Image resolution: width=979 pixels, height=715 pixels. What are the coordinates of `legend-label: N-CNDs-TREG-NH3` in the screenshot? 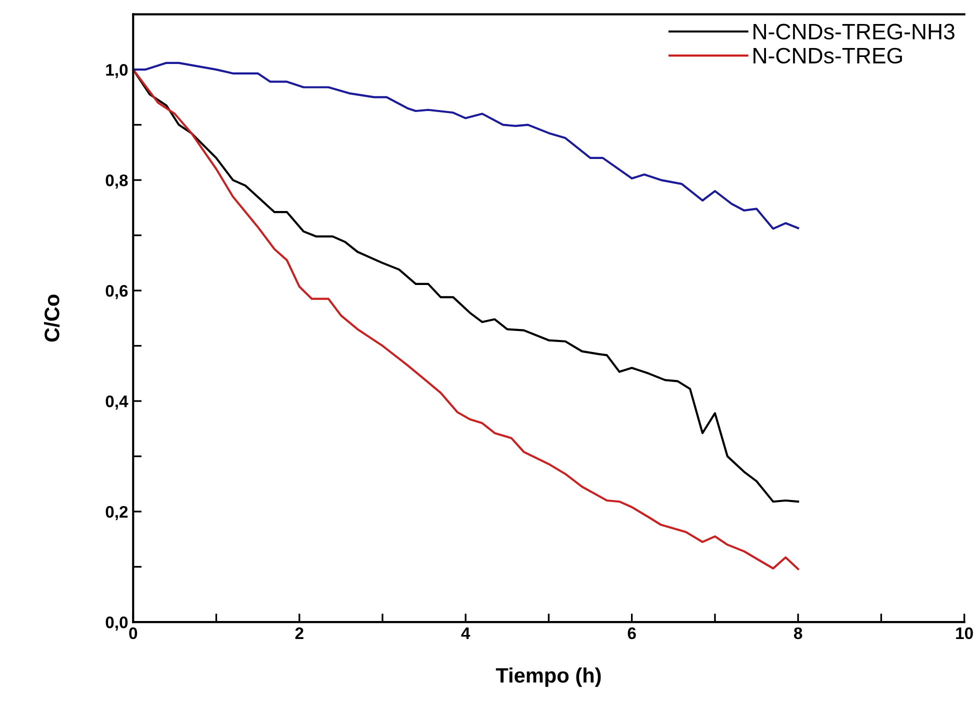 It's located at (854, 32).